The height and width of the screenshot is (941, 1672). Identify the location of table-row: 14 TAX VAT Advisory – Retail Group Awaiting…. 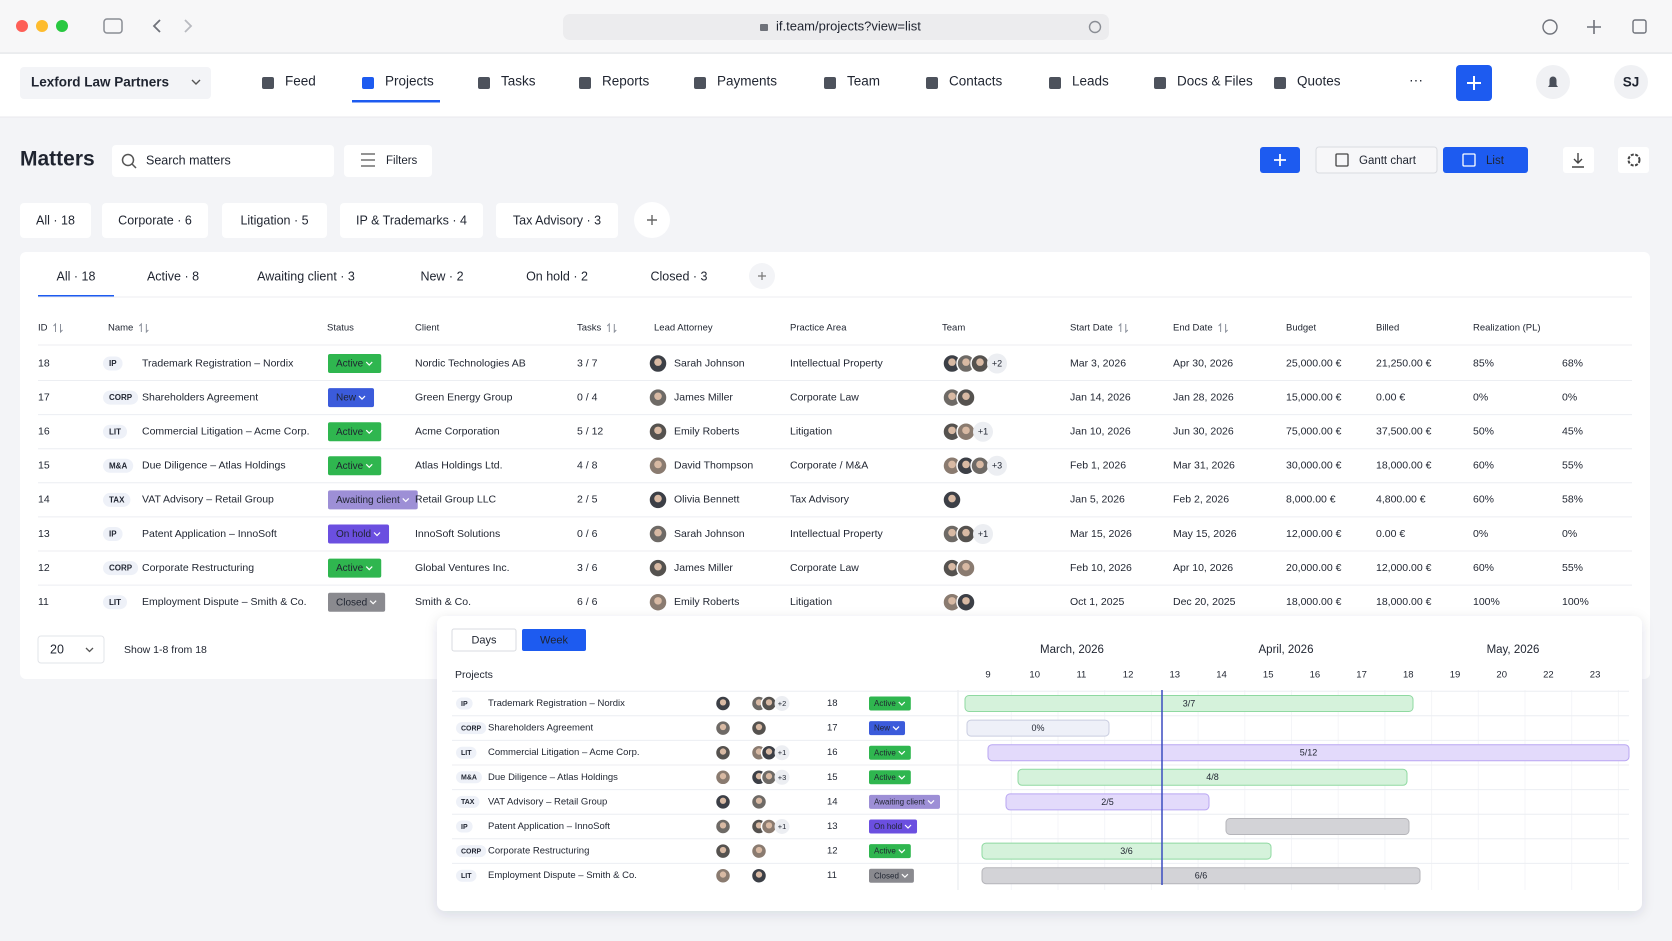
(810, 500).